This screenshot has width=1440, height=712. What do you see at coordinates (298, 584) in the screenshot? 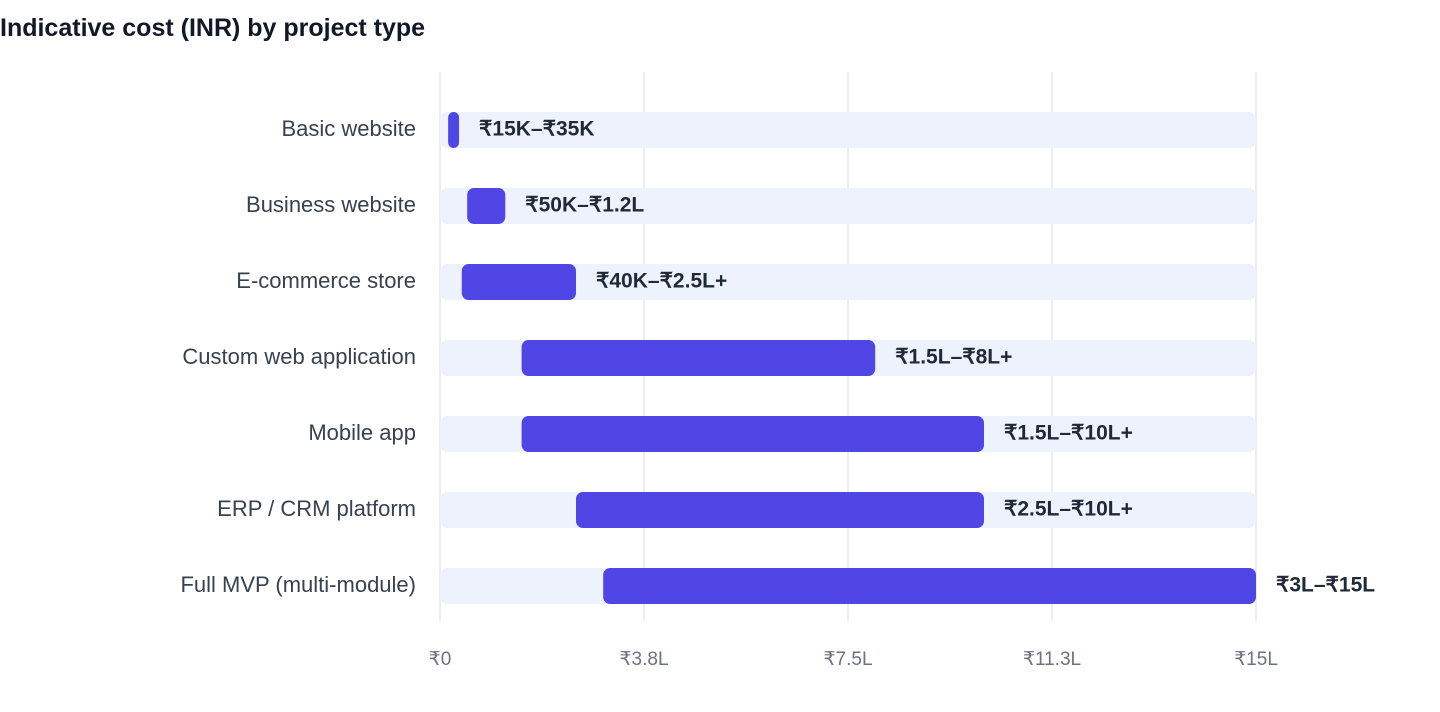
I see `category-label: Full MVP (multi-module)` at bounding box center [298, 584].